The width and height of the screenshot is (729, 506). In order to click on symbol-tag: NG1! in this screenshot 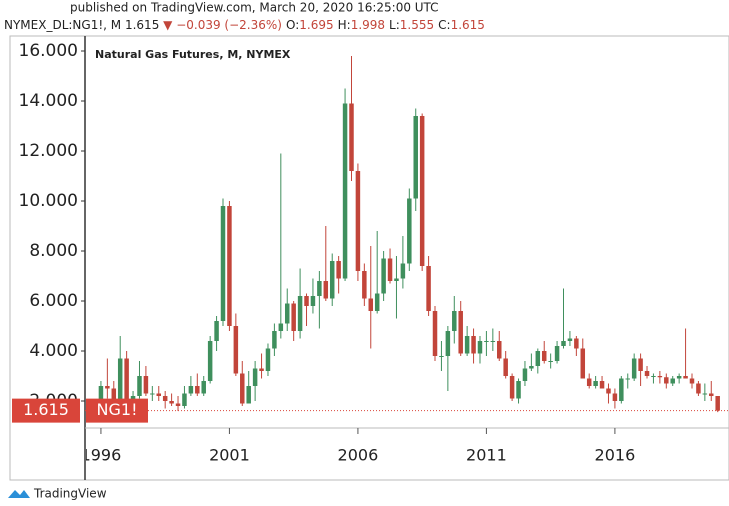, I will do `click(117, 409)`.